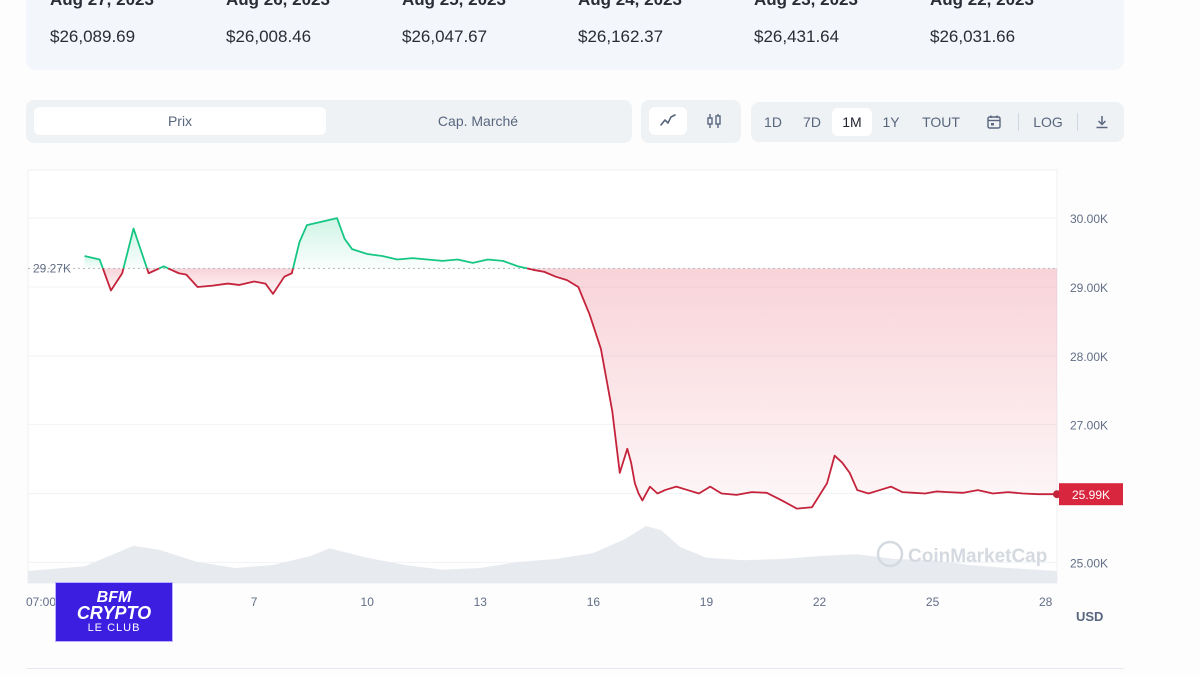  I want to click on download-button, so click(1102, 122).